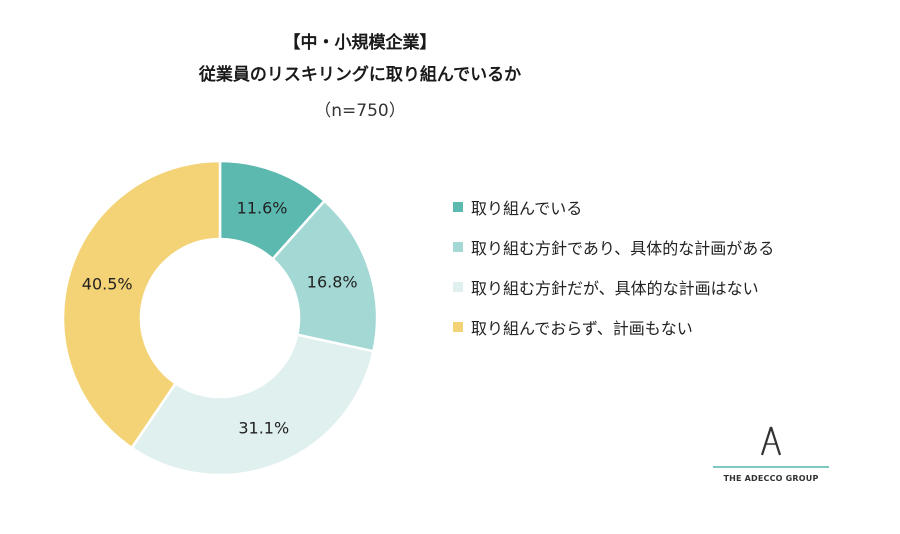 Image resolution: width=900 pixels, height=534 pixels. What do you see at coordinates (771, 478) in the screenshot?
I see `logo-text: THE ADECCO GROUP` at bounding box center [771, 478].